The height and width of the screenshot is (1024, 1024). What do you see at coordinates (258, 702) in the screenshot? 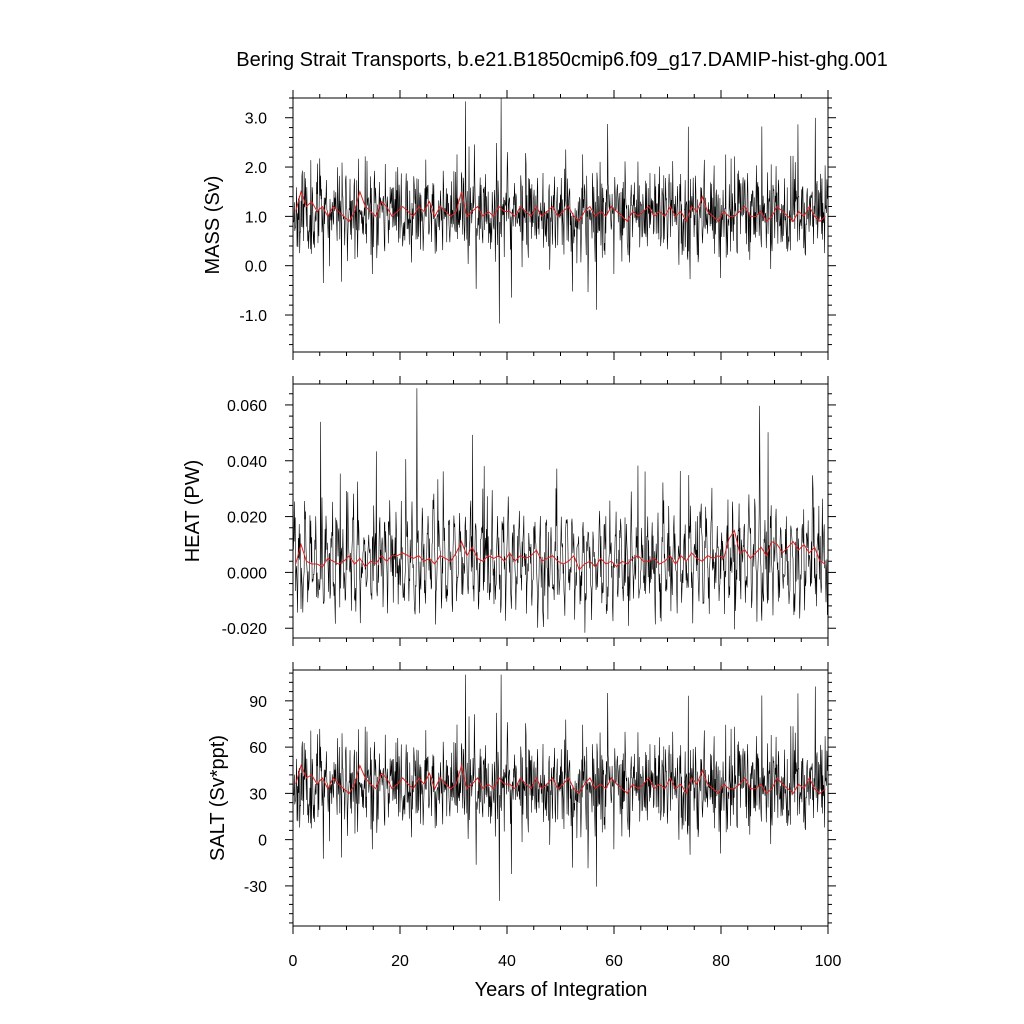
I see `y-tick-label: 90` at bounding box center [258, 702].